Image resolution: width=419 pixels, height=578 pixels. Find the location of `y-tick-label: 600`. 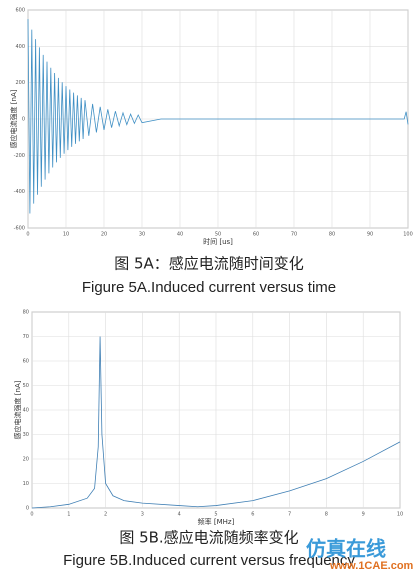

y-tick-label: 600 is located at coordinates (20, 11).